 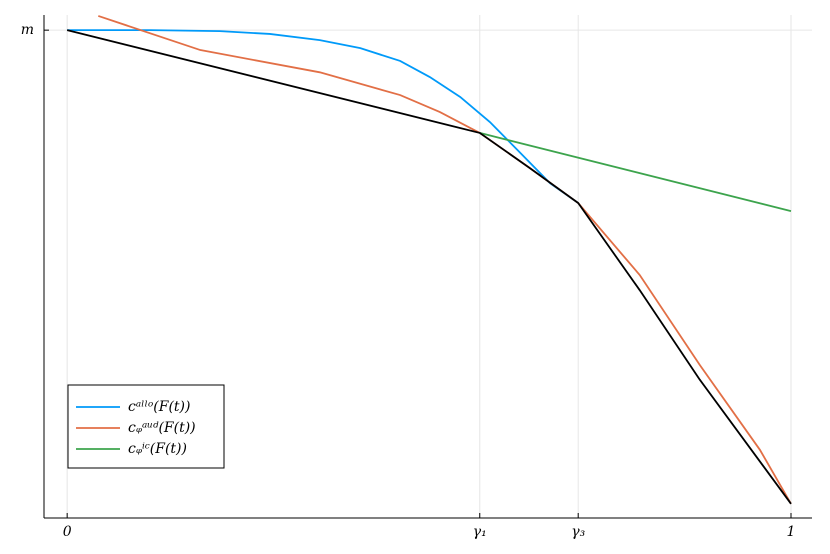 I want to click on legend-label: cᵩⁱᶜ(F(t)), so click(x=157, y=449).